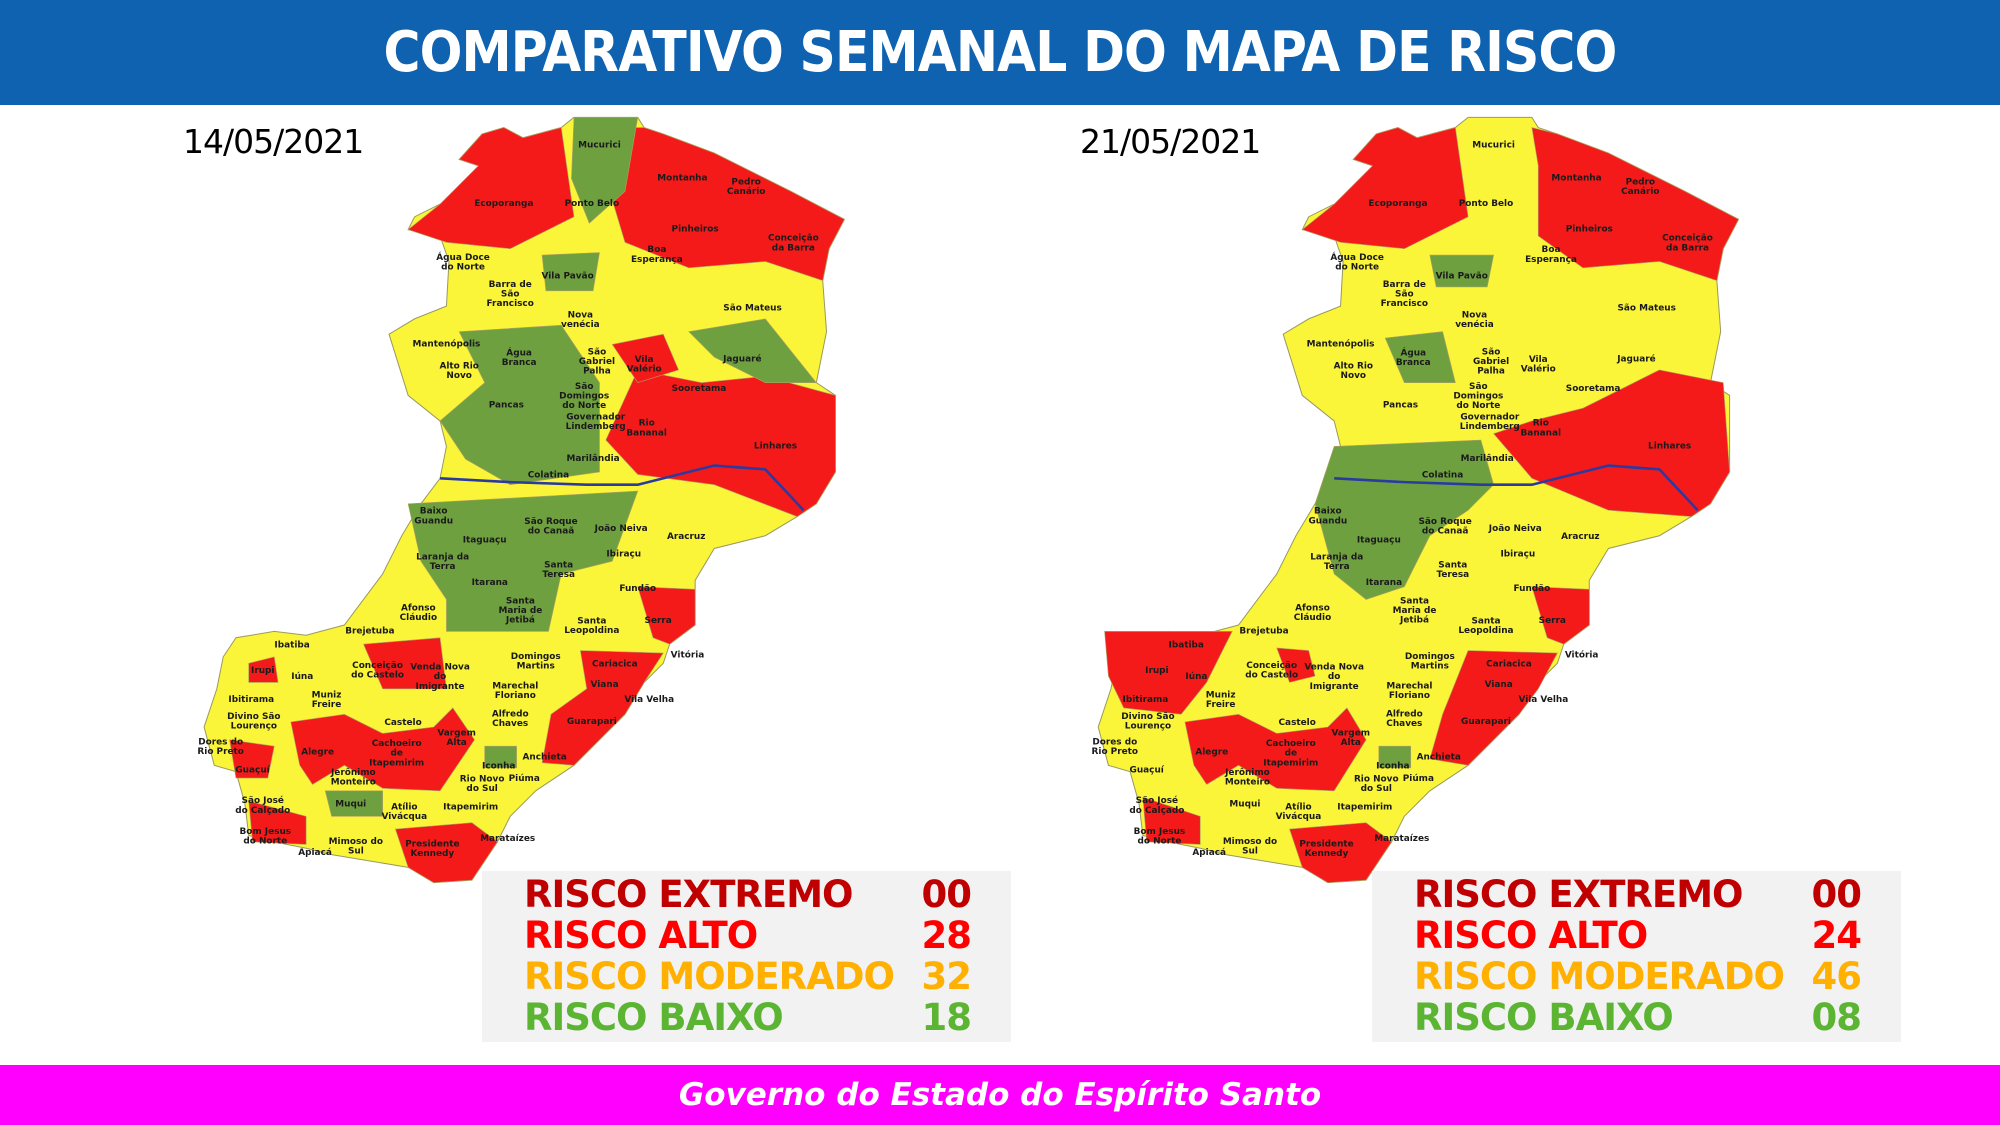  What do you see at coordinates (251, 700) in the screenshot?
I see `municipality-label: Ibitirama` at bounding box center [251, 700].